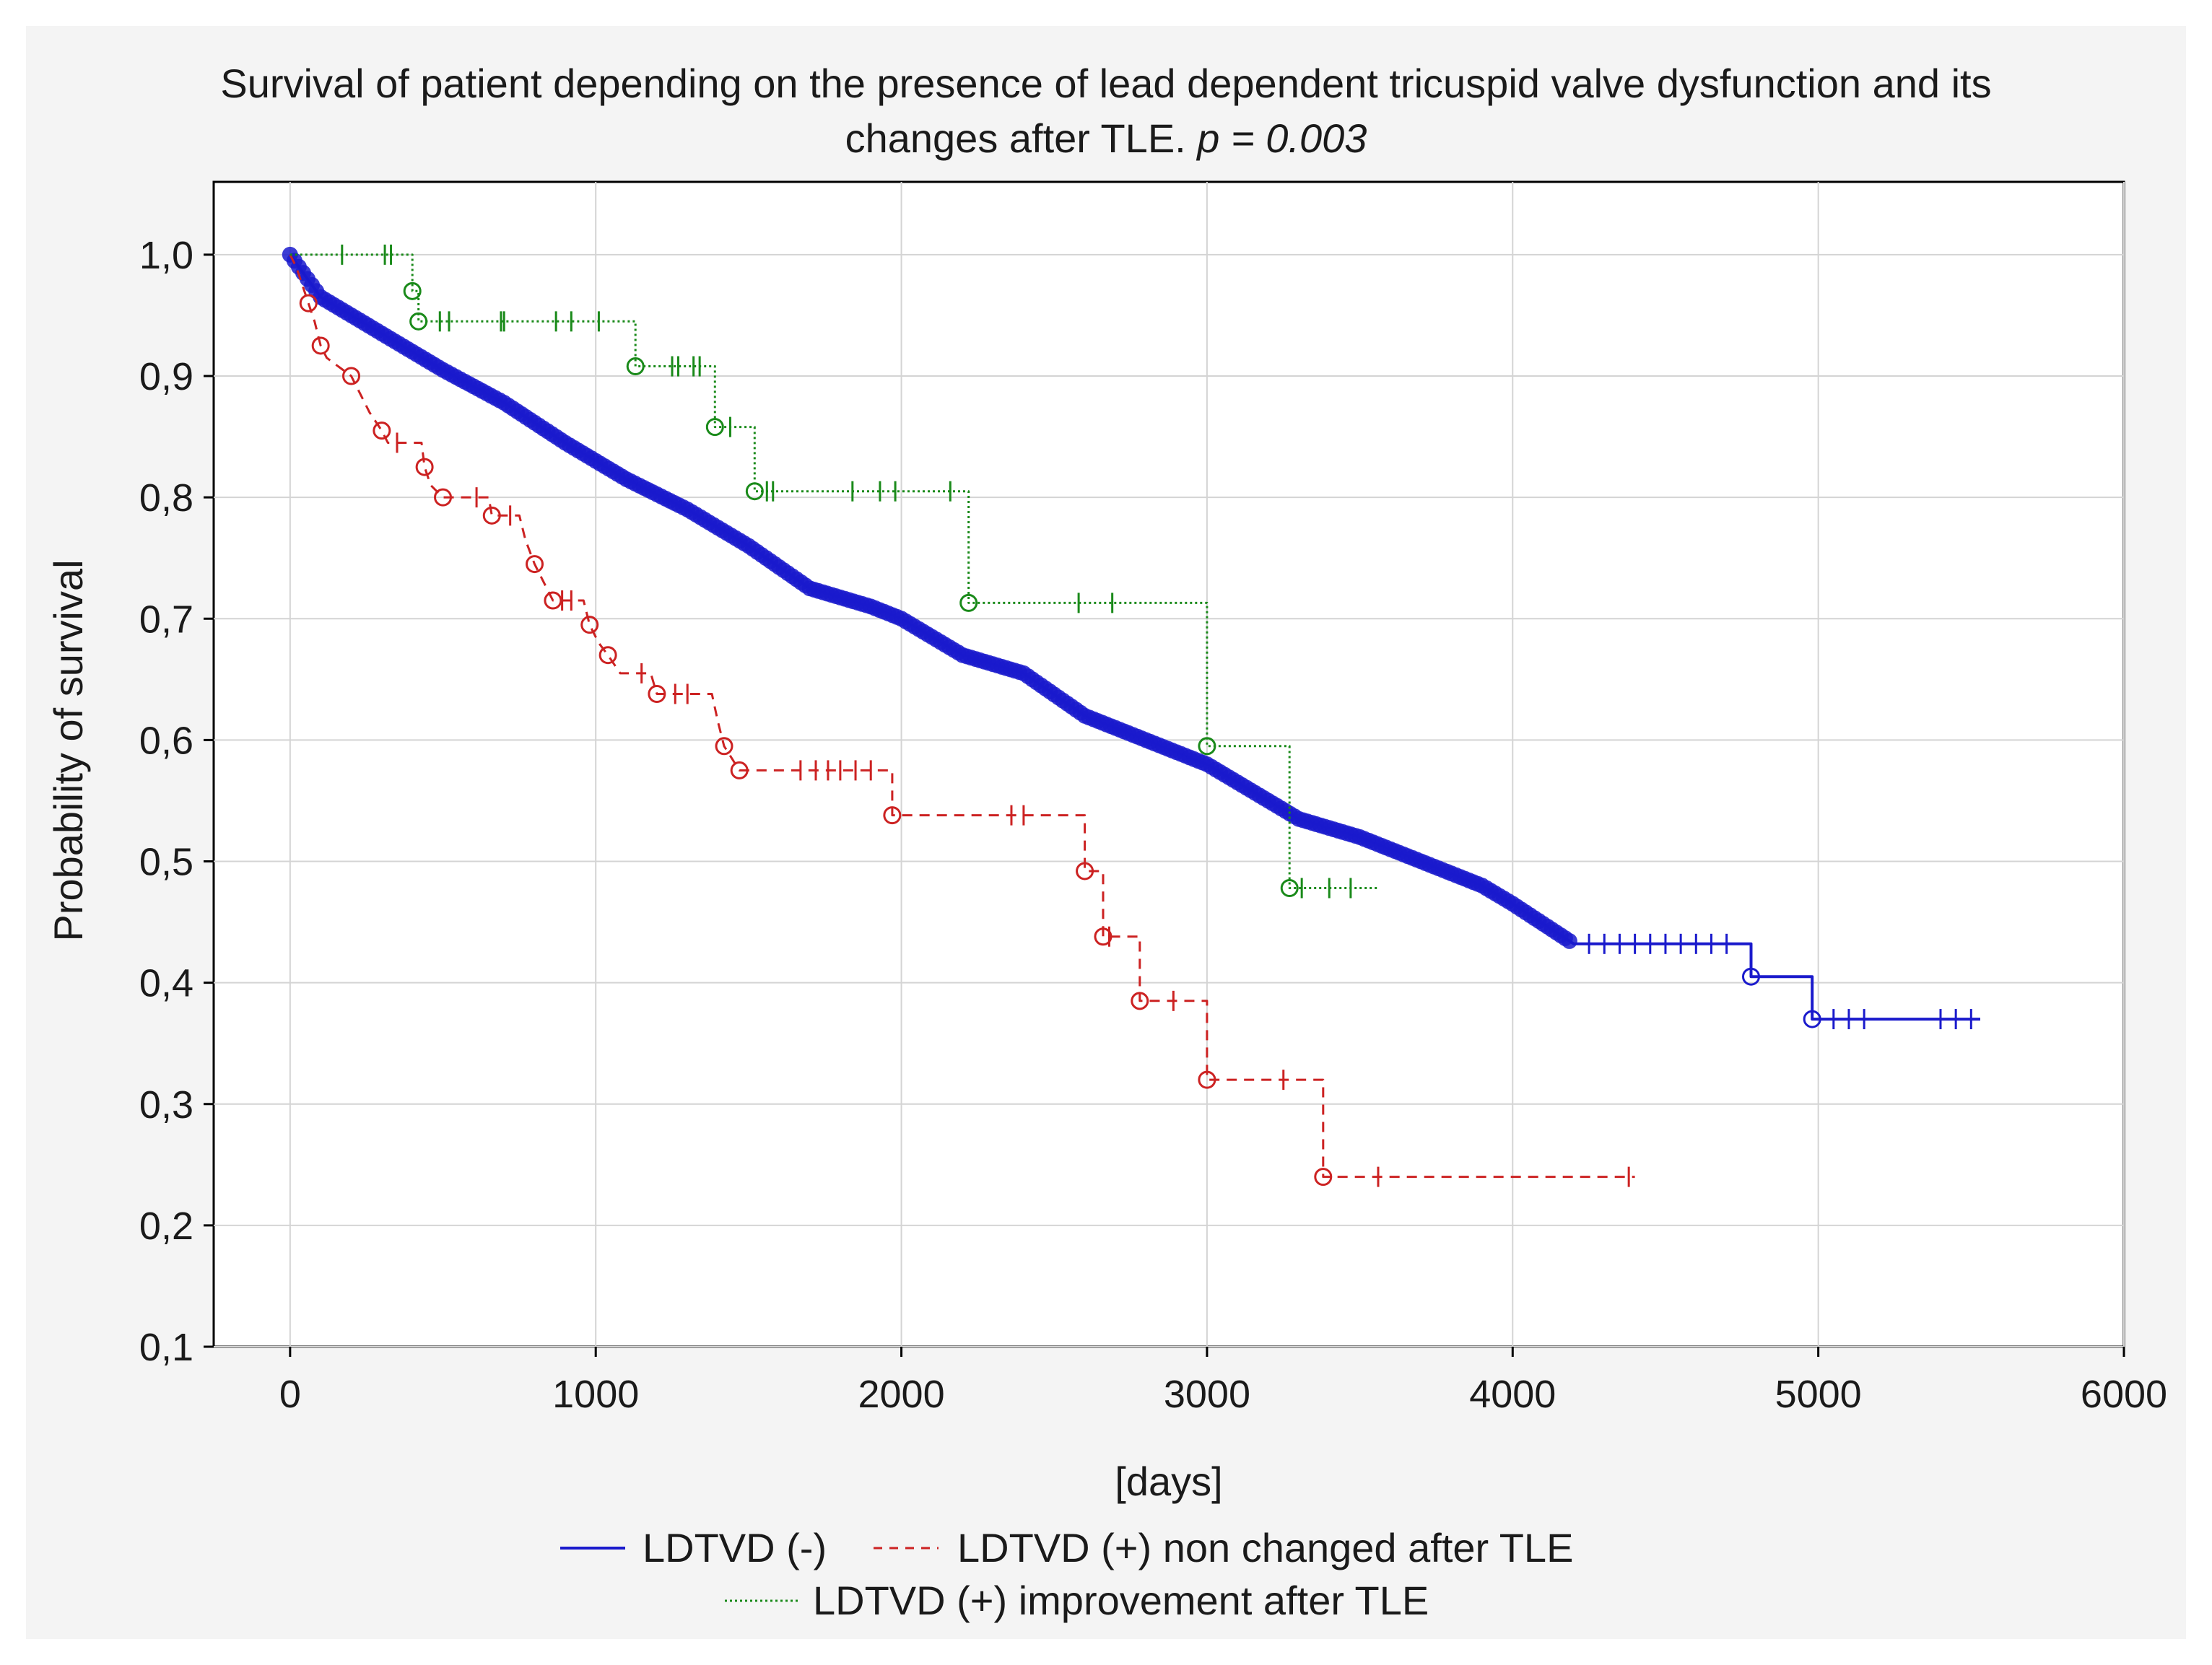 The image size is (2212, 1665). What do you see at coordinates (166, 983) in the screenshot?
I see `y-tick-label: 0,4` at bounding box center [166, 983].